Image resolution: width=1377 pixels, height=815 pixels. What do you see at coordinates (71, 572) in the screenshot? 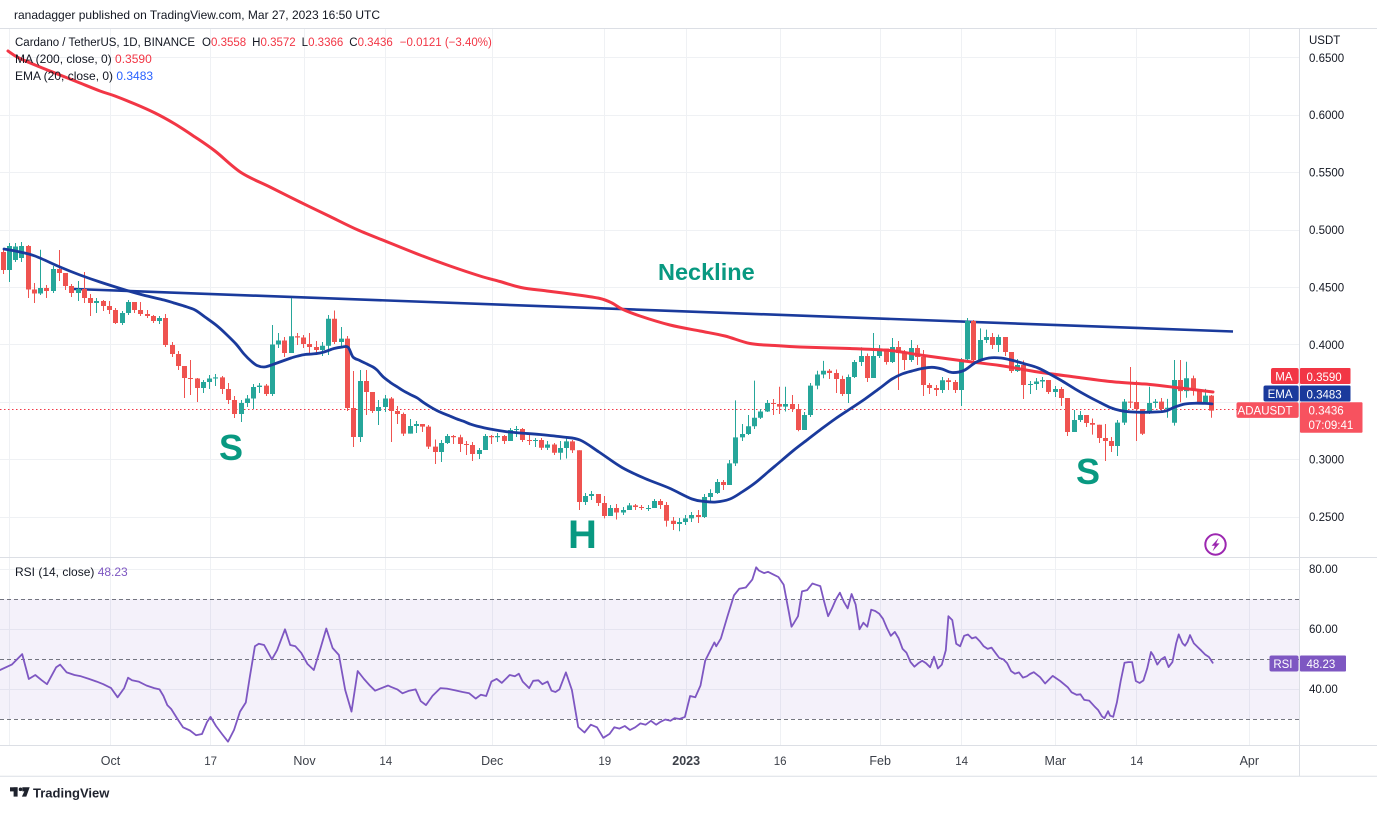
I see `svg-text: RSI (14, close) 48.23` at bounding box center [71, 572].